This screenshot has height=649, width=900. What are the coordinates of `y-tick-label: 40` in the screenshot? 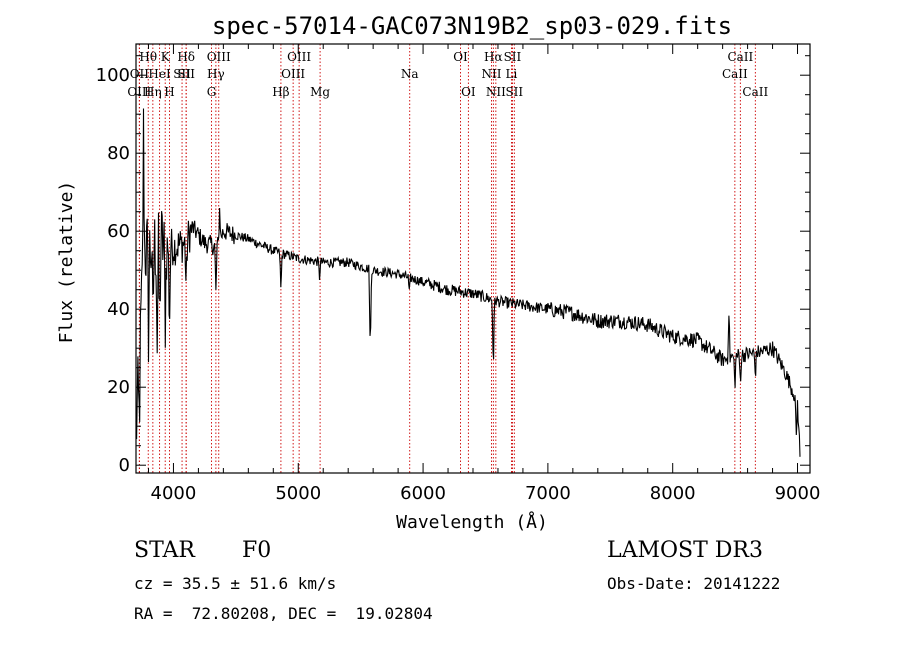 It's located at (118, 309).